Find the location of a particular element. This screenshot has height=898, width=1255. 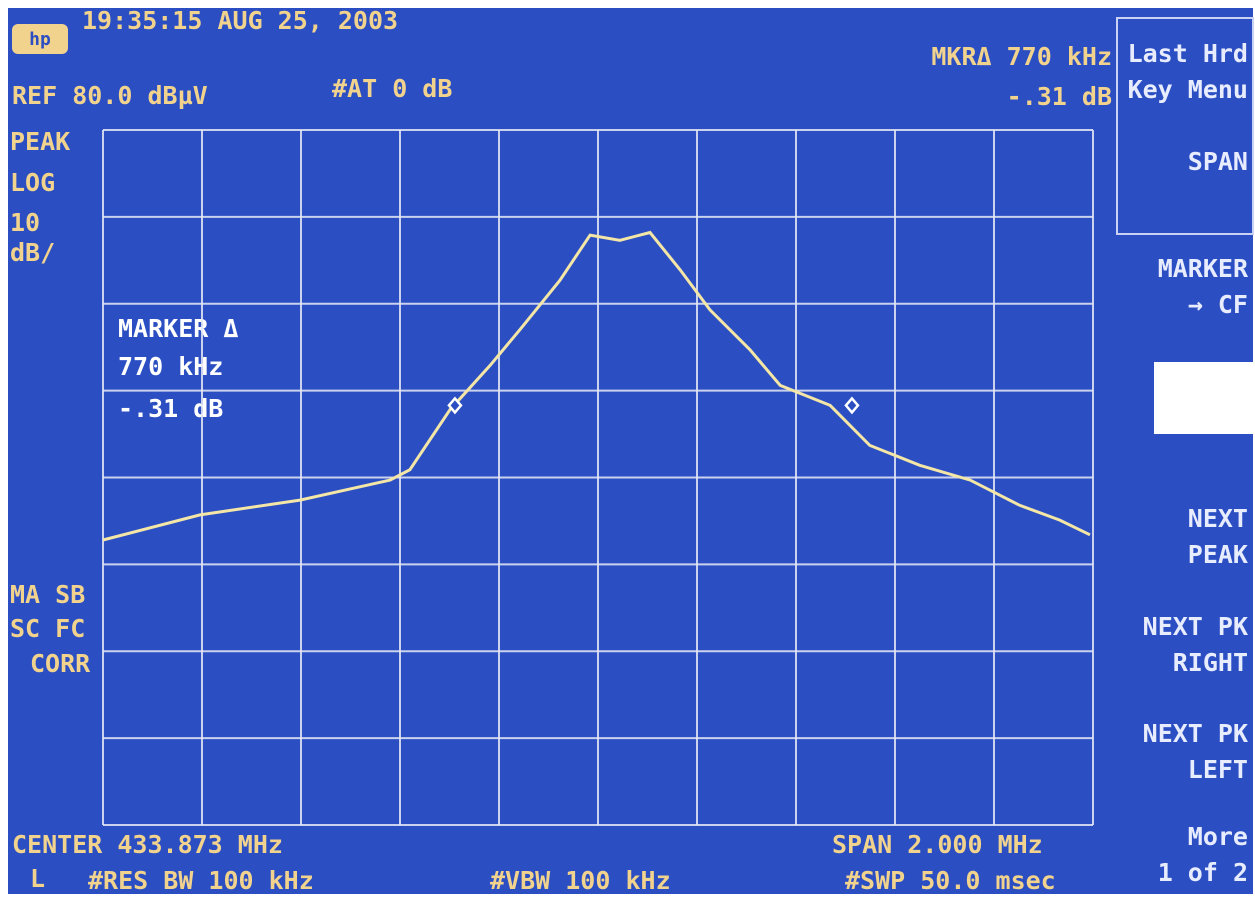

status-label: CORR is located at coordinates (60, 663).